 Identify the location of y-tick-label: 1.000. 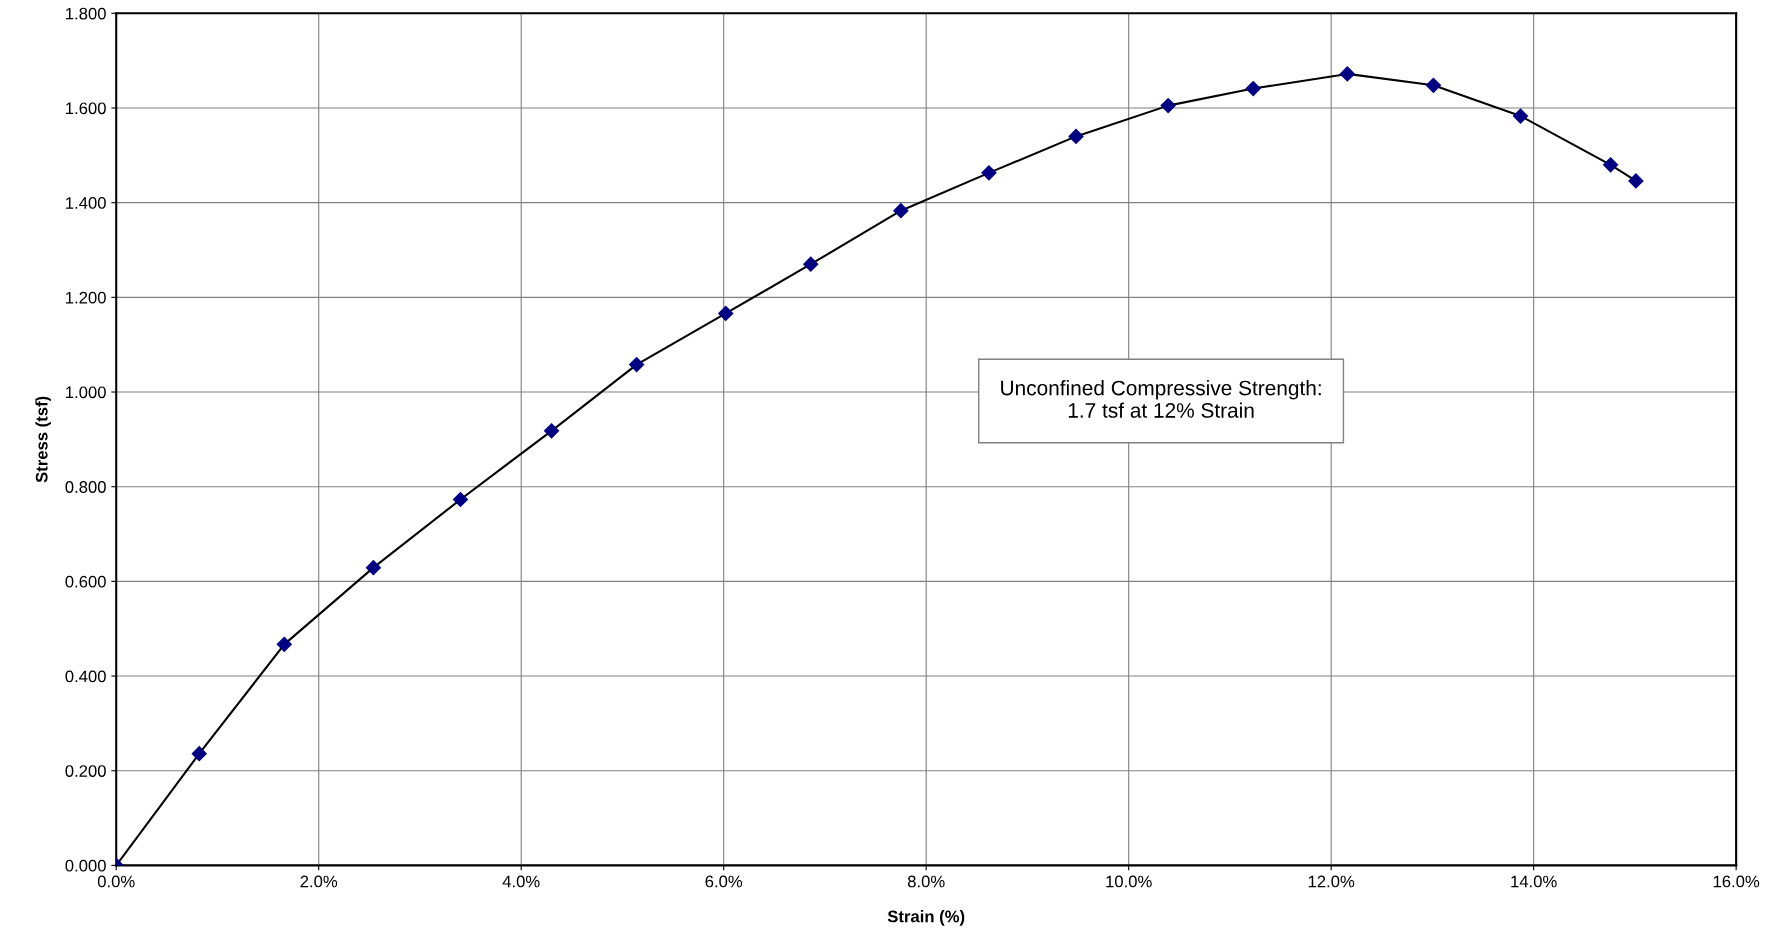
(86, 392).